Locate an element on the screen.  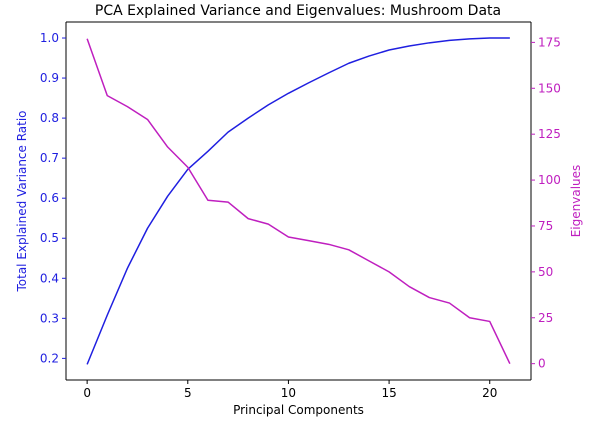
x-tick-label: 15 is located at coordinates (388, 393).